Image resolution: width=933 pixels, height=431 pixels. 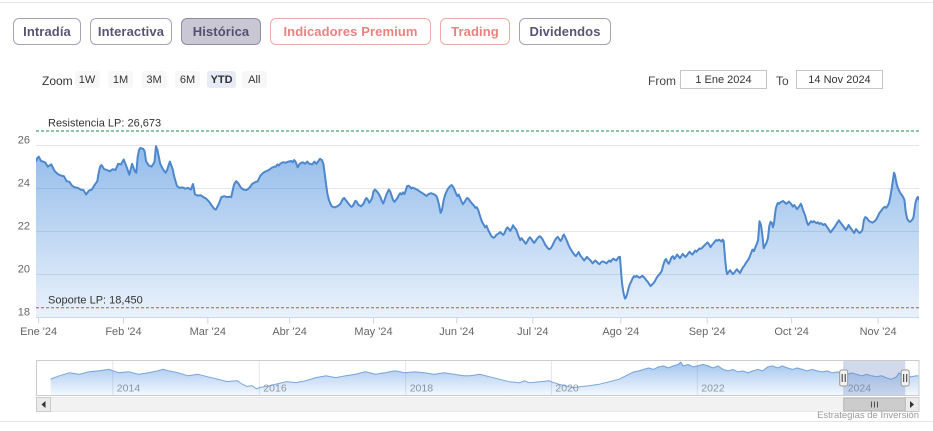 I want to click on scrollbar-thumb-grip-icon, so click(x=874, y=404).